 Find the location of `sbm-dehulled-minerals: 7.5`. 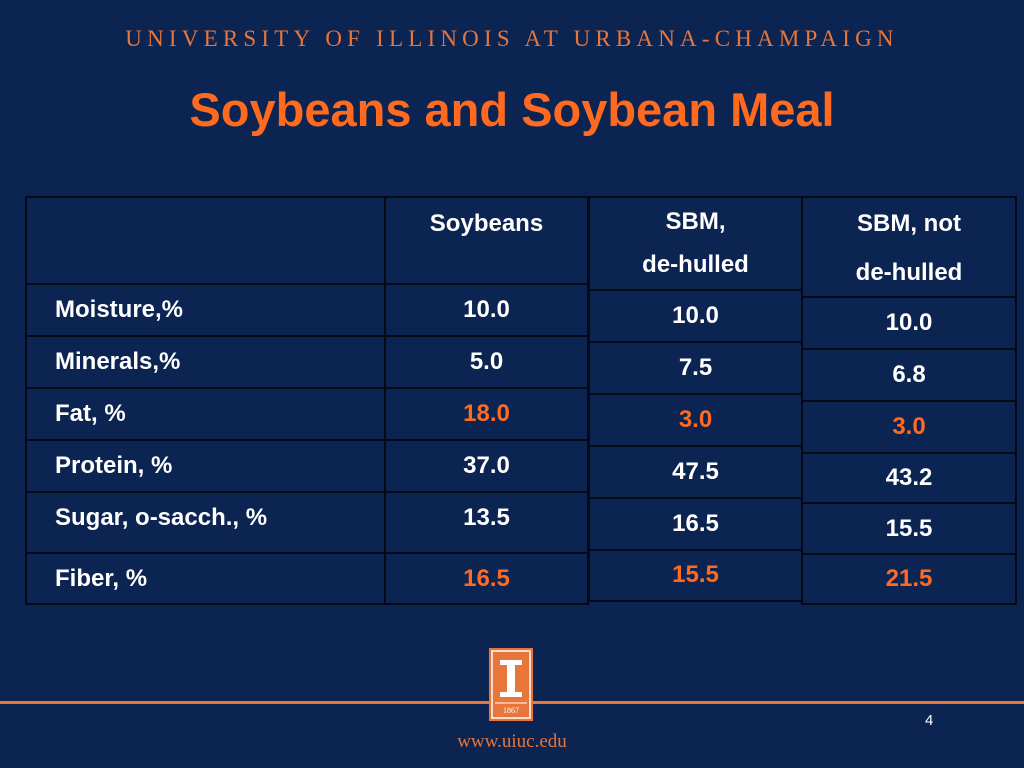

sbm-dehulled-minerals: 7.5 is located at coordinates (695, 367).